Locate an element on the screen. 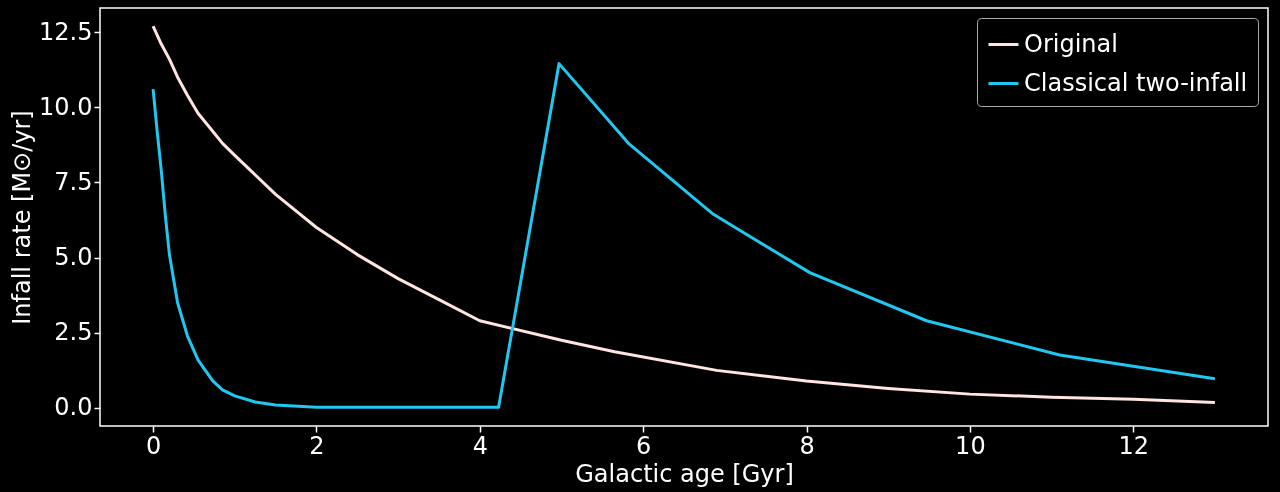  x-axis-title: Galactic age [Gyr] is located at coordinates (684, 473).